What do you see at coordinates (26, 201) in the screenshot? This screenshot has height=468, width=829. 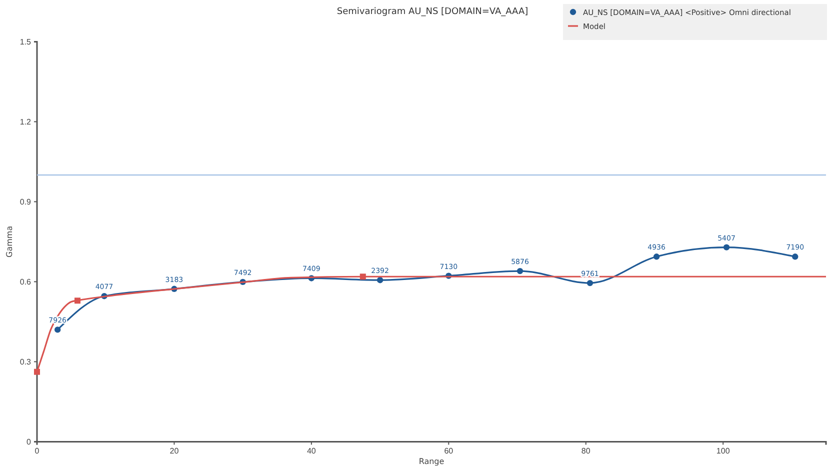 I see `y-tick-label: 0.9` at bounding box center [26, 201].